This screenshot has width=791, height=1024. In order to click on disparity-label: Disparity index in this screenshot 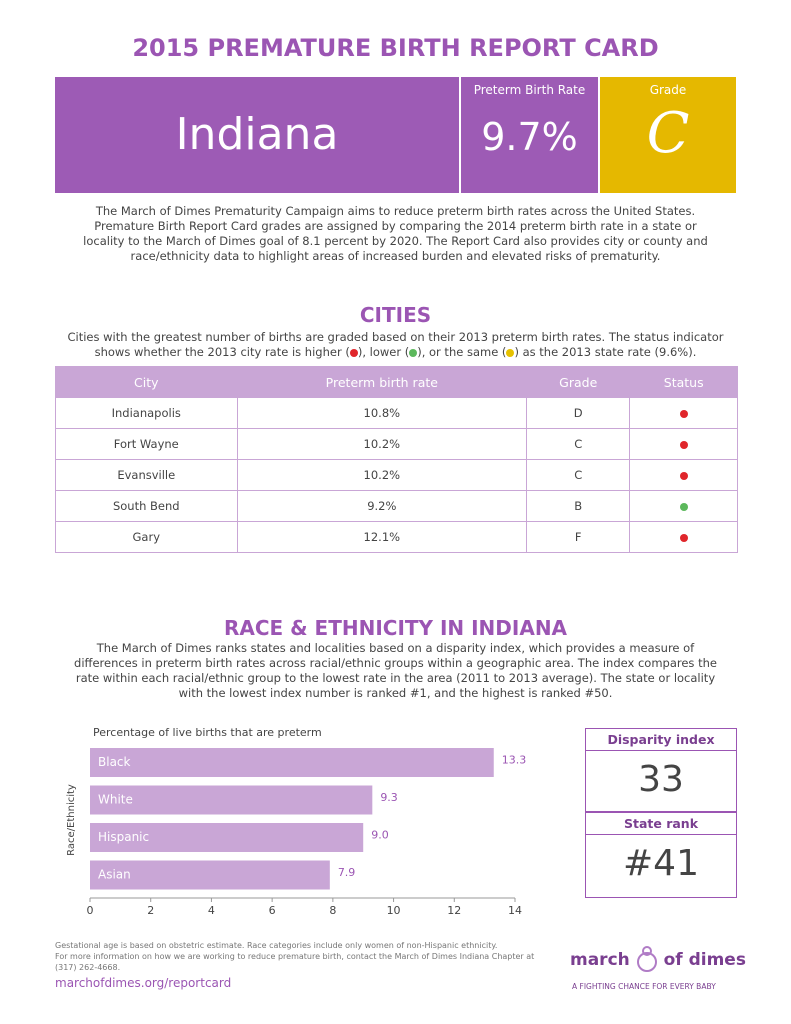, I will do `click(661, 740)`.